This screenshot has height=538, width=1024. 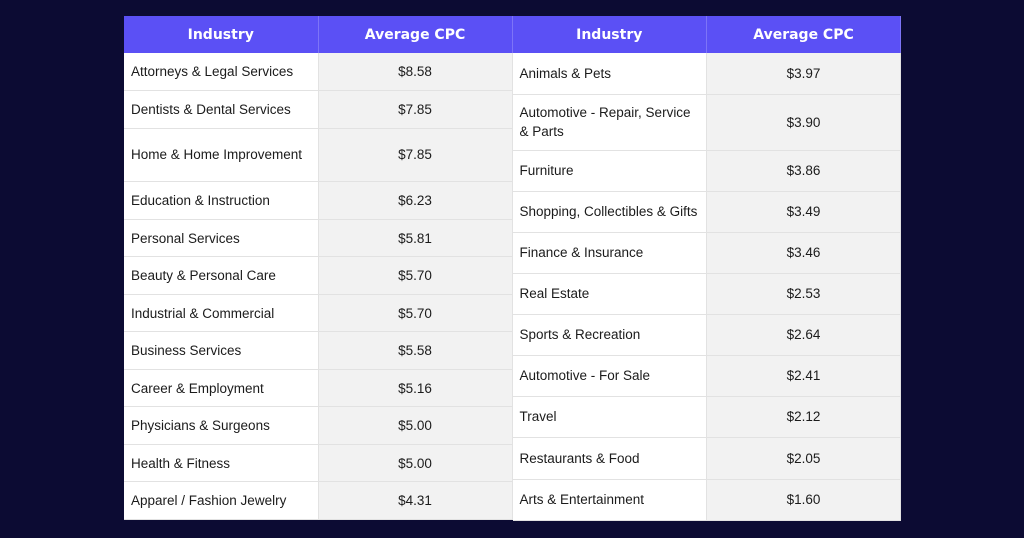 I want to click on cpc-cell: $3.86, so click(x=803, y=171).